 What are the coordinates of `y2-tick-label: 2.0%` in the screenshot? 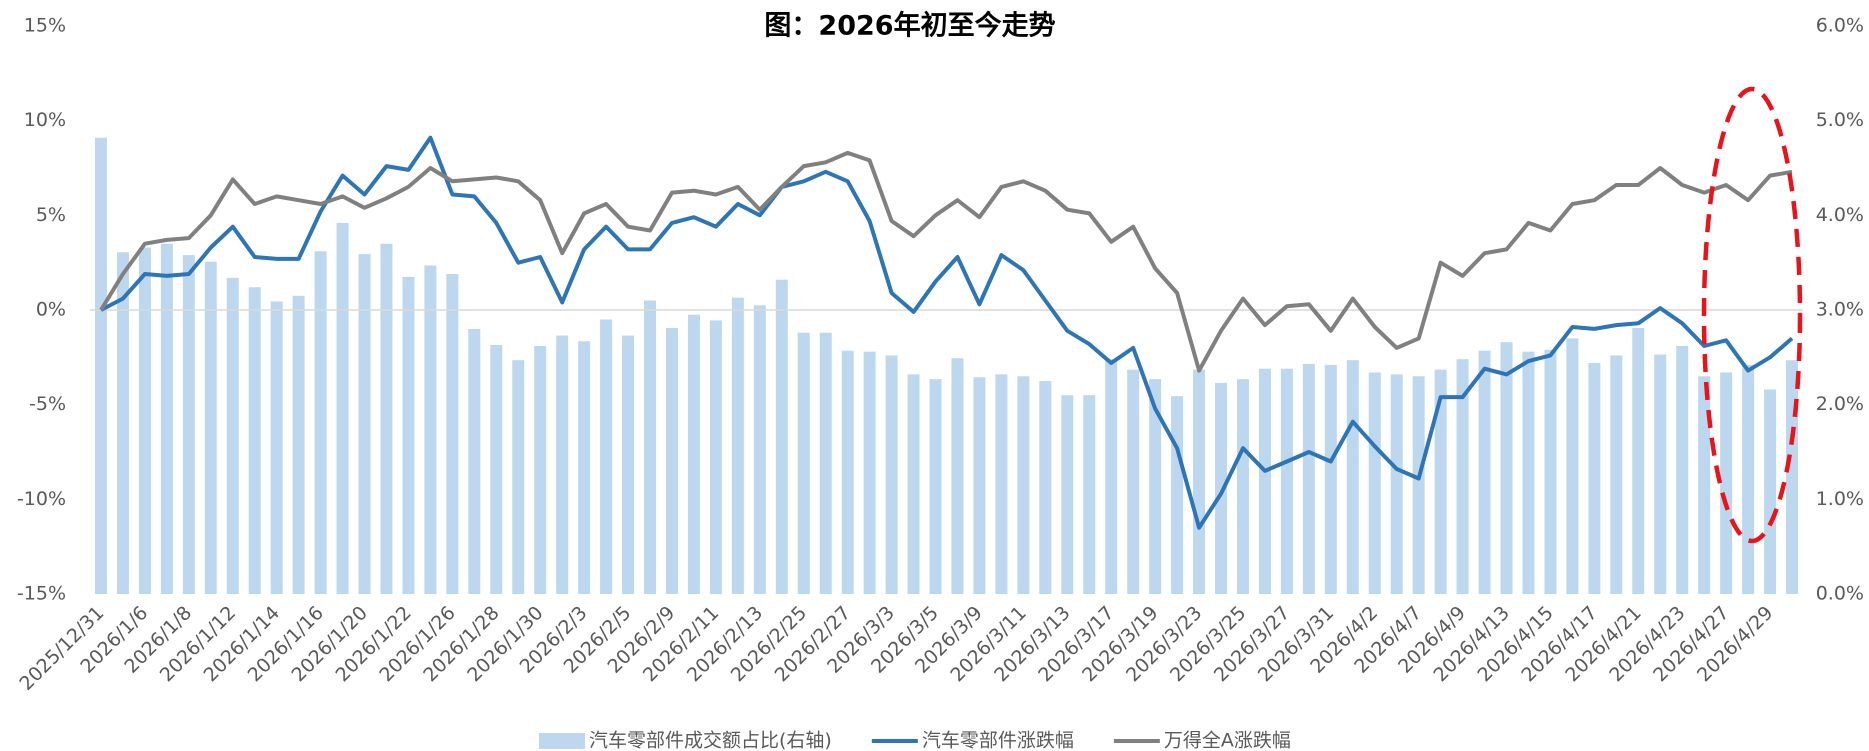 It's located at (1840, 404).